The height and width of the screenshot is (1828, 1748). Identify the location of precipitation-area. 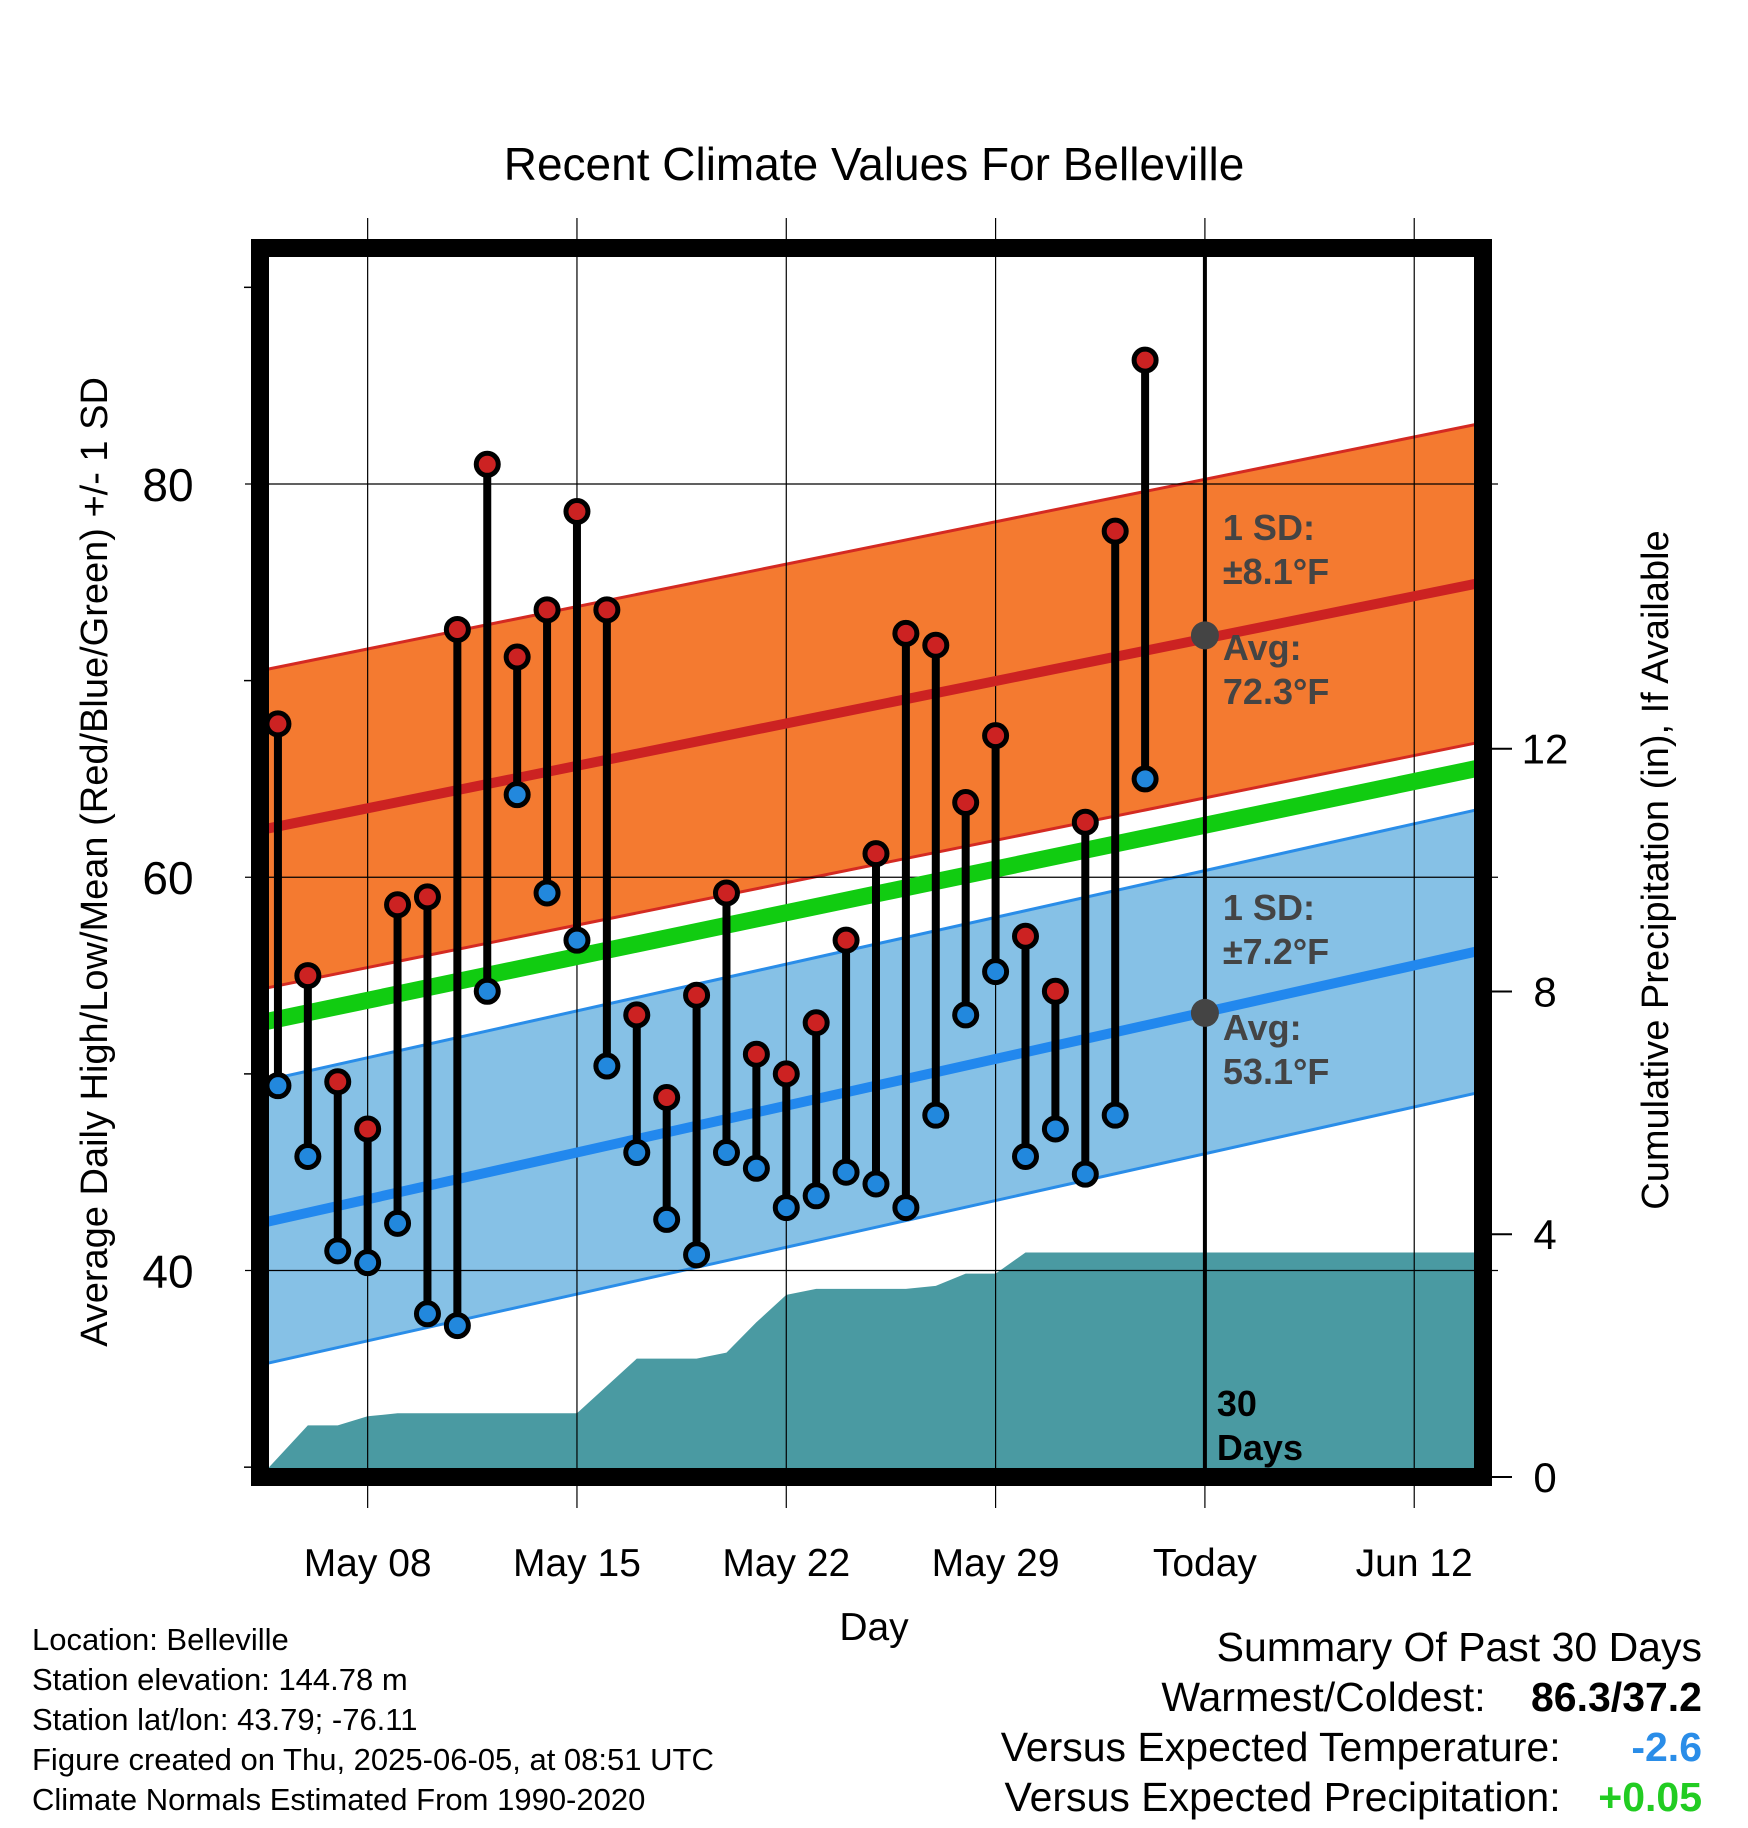
(871, 1364).